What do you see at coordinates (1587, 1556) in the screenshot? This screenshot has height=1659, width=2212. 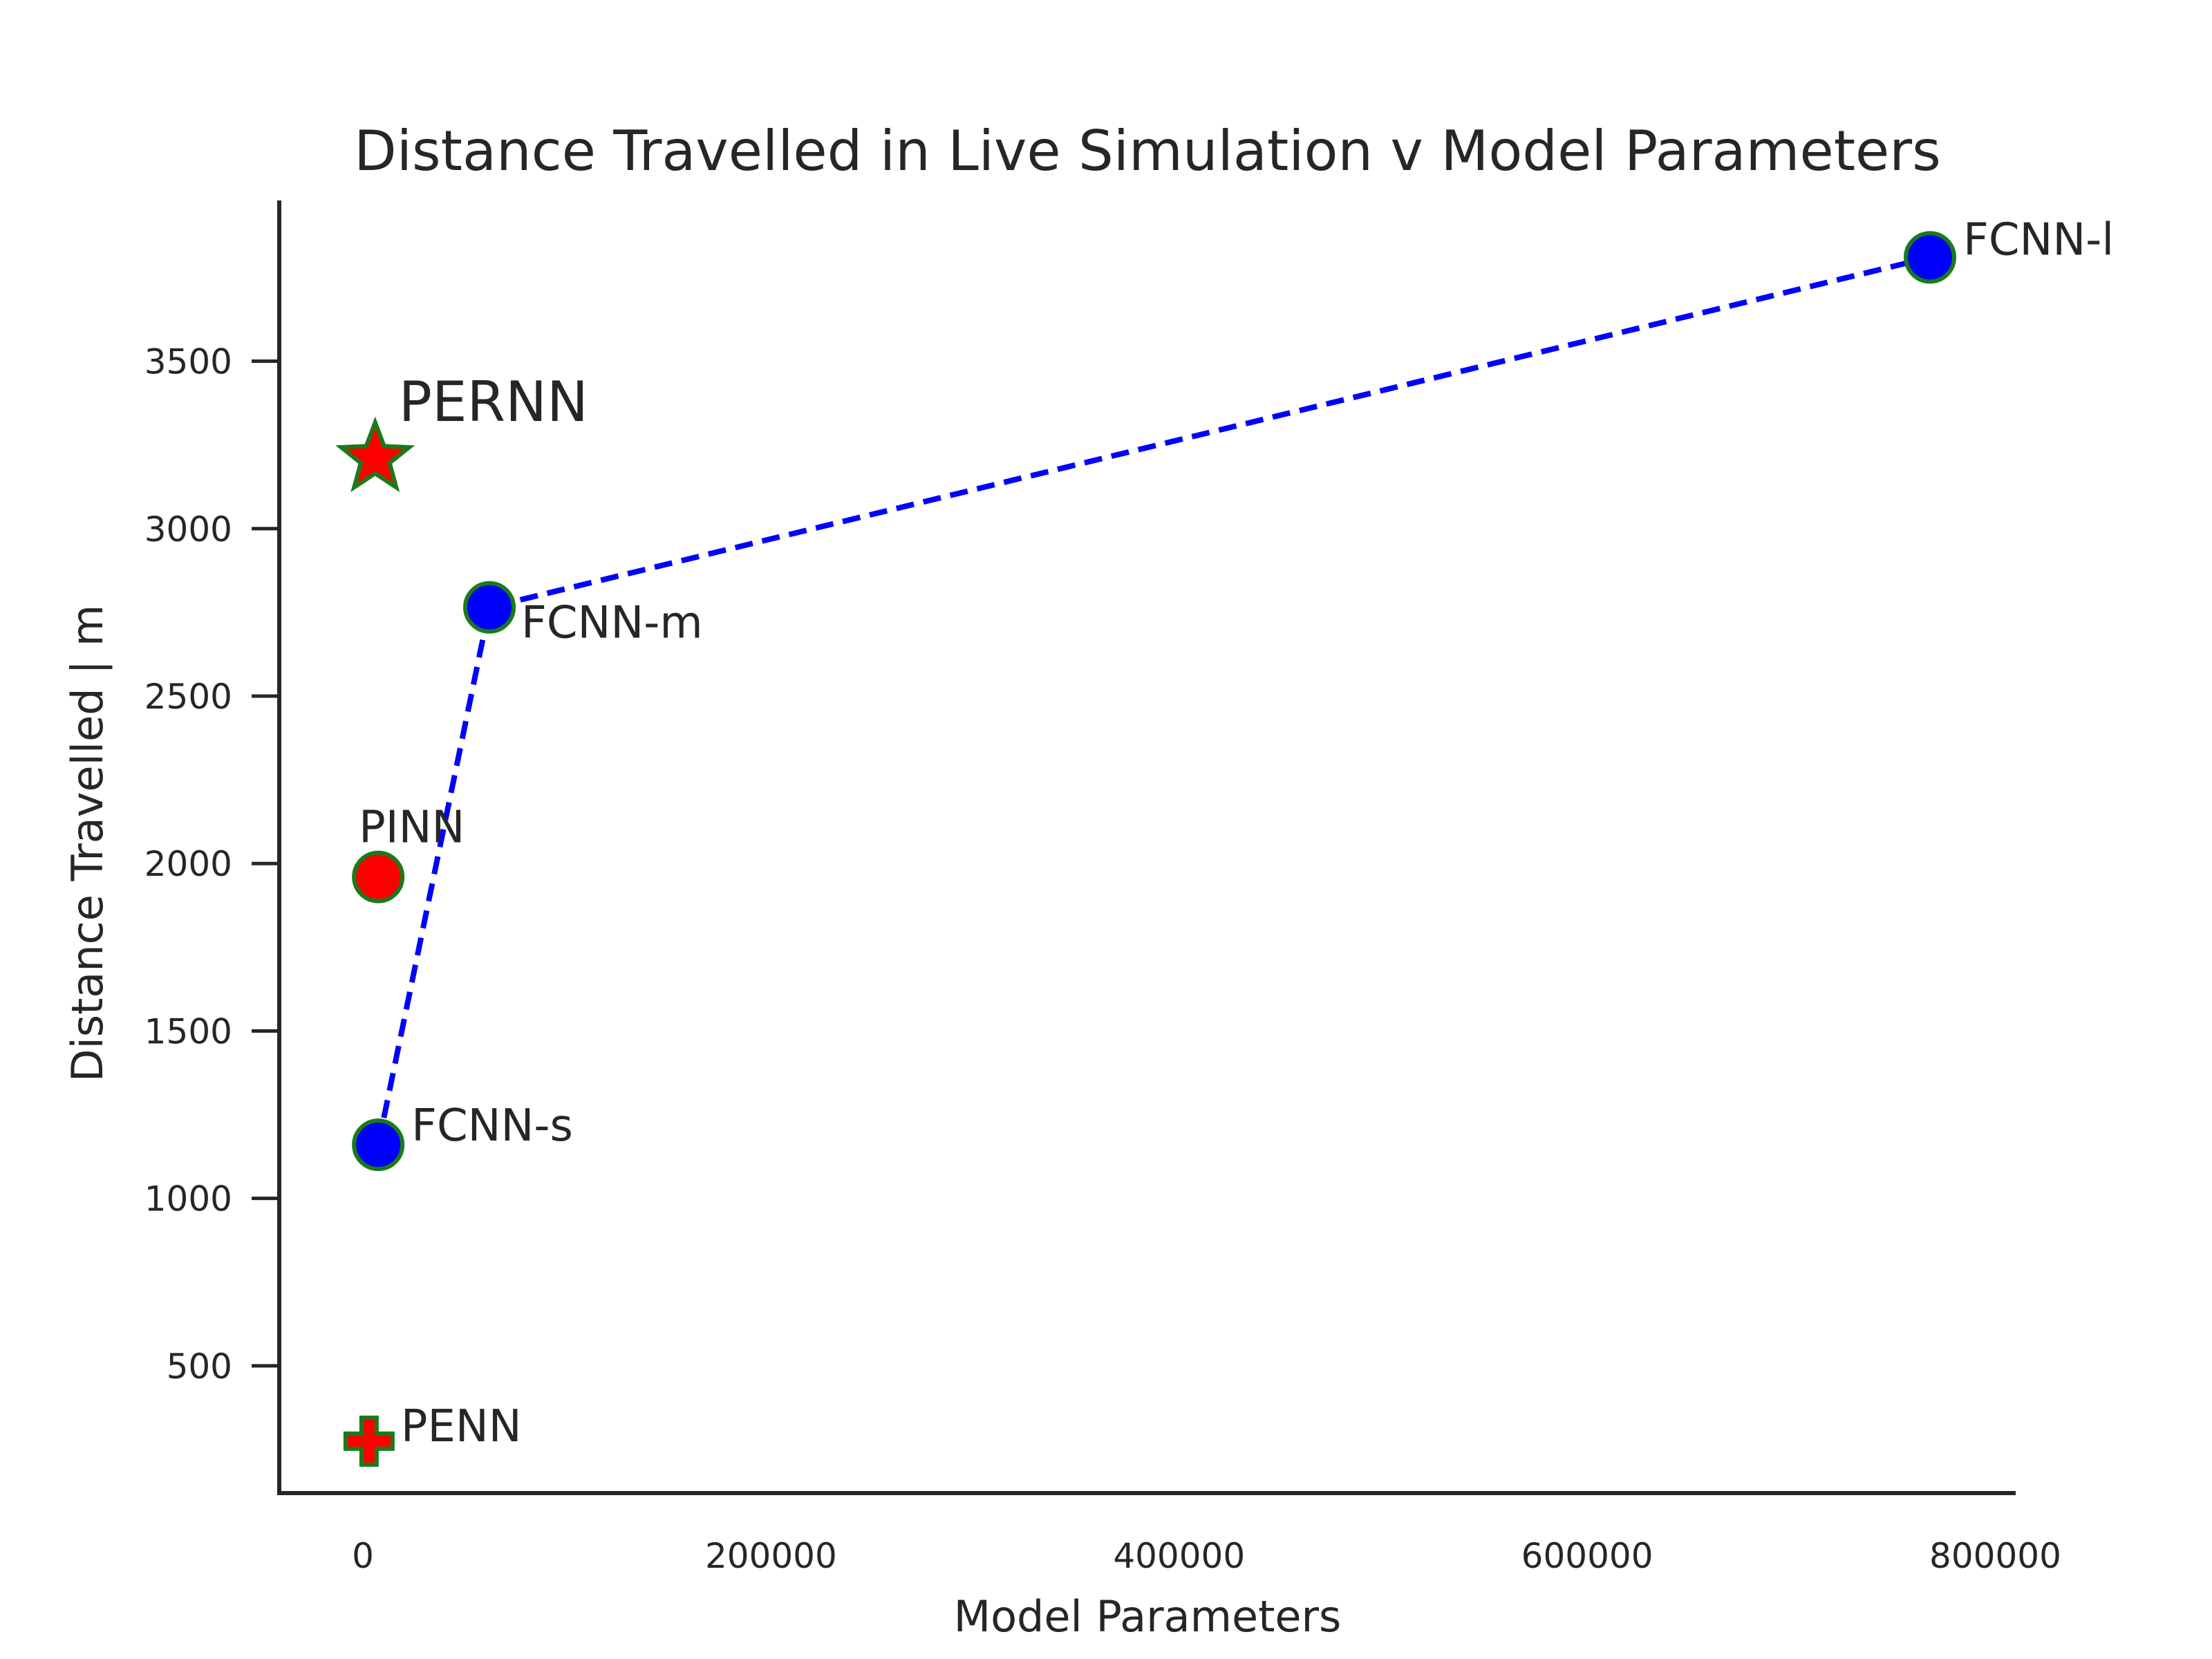 I see `x-tick-label-600000: 600000` at bounding box center [1587, 1556].